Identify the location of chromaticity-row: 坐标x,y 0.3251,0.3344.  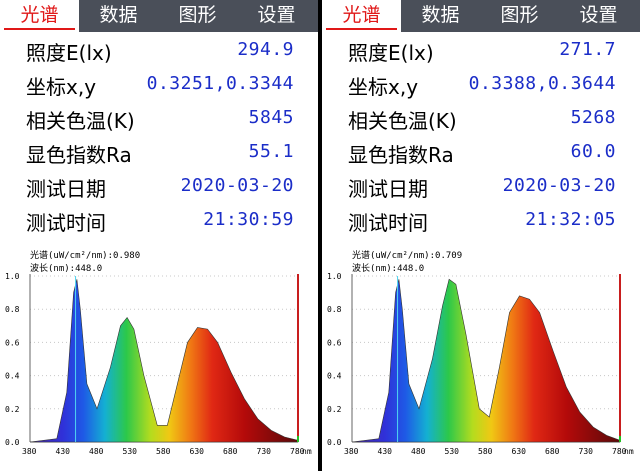
(159, 87).